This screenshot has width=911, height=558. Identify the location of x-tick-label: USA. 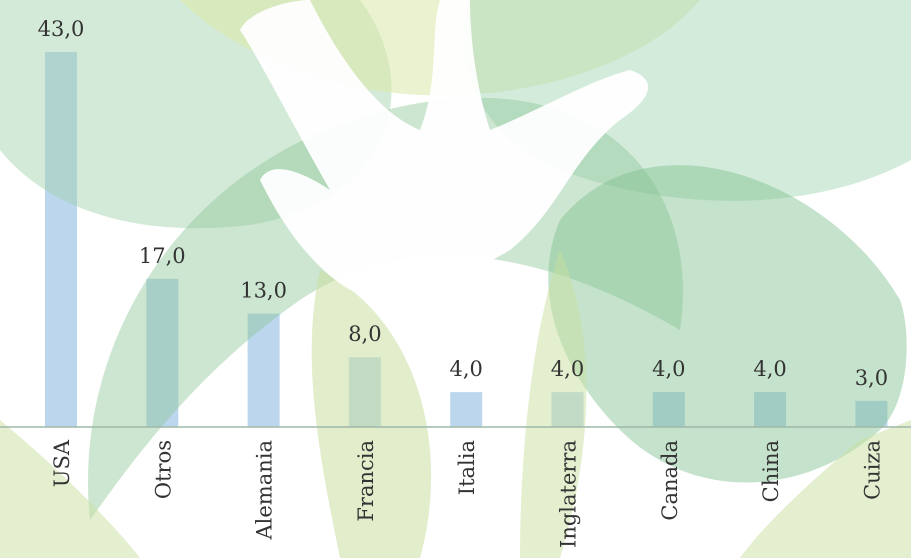
(62, 463).